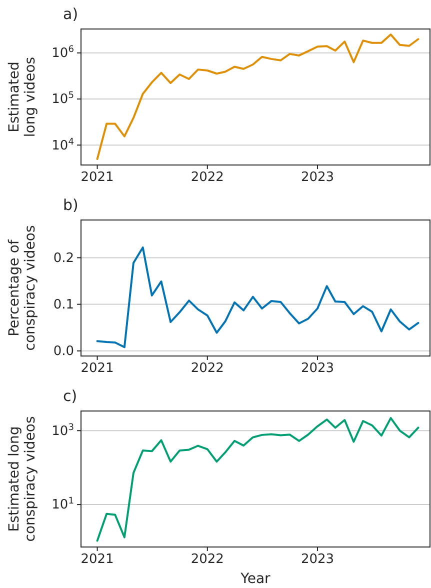  What do you see at coordinates (63, 504) in the screenshot?
I see `y-tick-label: 10$^{1}$` at bounding box center [63, 504].